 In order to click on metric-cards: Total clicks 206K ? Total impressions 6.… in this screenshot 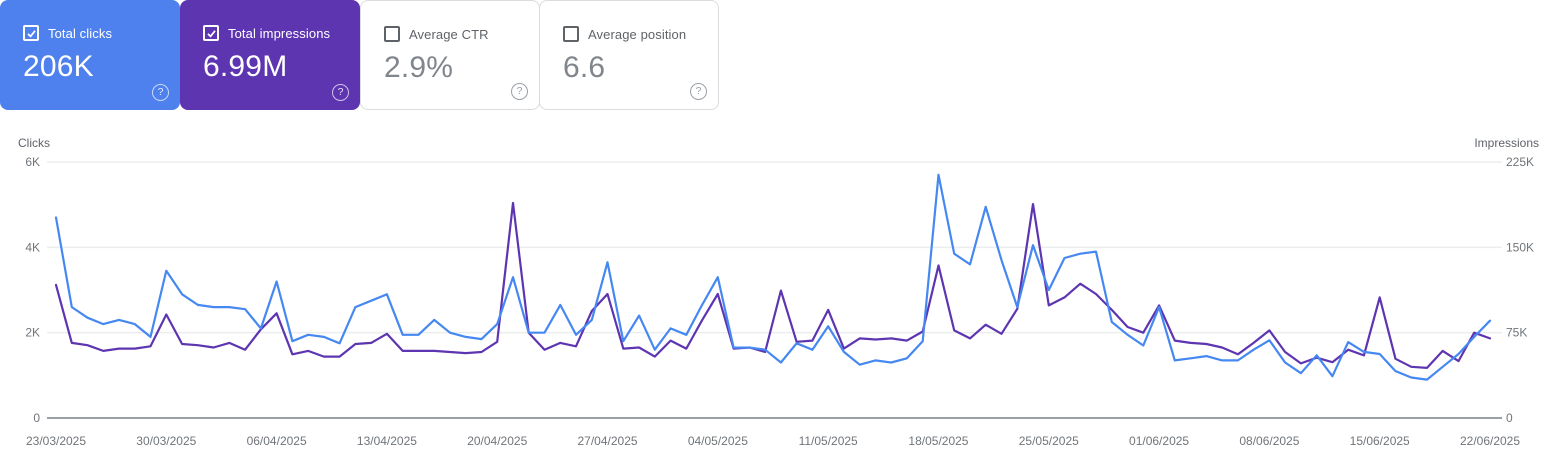, I will do `click(359, 55)`.